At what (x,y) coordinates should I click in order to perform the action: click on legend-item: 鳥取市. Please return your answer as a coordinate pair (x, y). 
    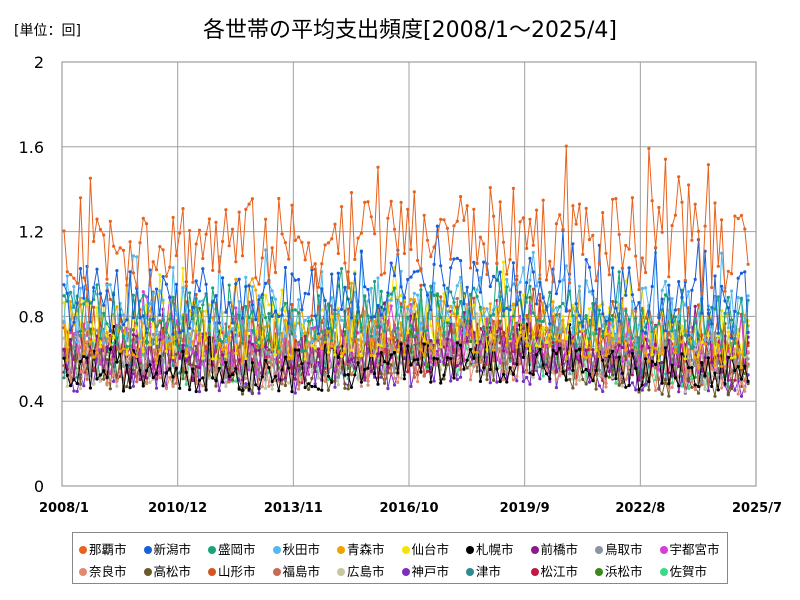
    Looking at the image, I should click on (619, 548).